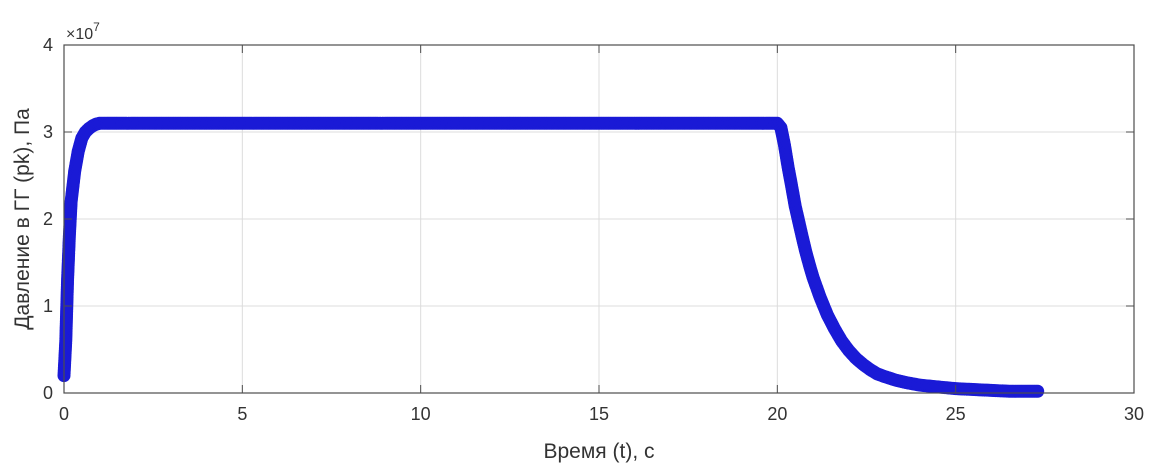  What do you see at coordinates (599, 414) in the screenshot?
I see `x-tick-label: 15` at bounding box center [599, 414].